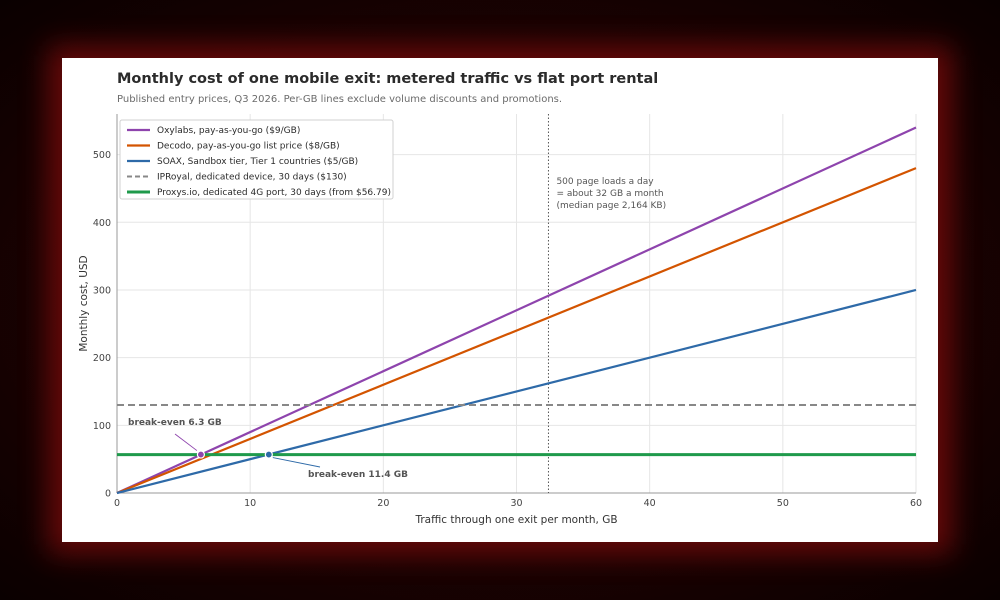 Image resolution: width=1000 pixels, height=600 pixels. I want to click on legend-box, so click(256, 159).